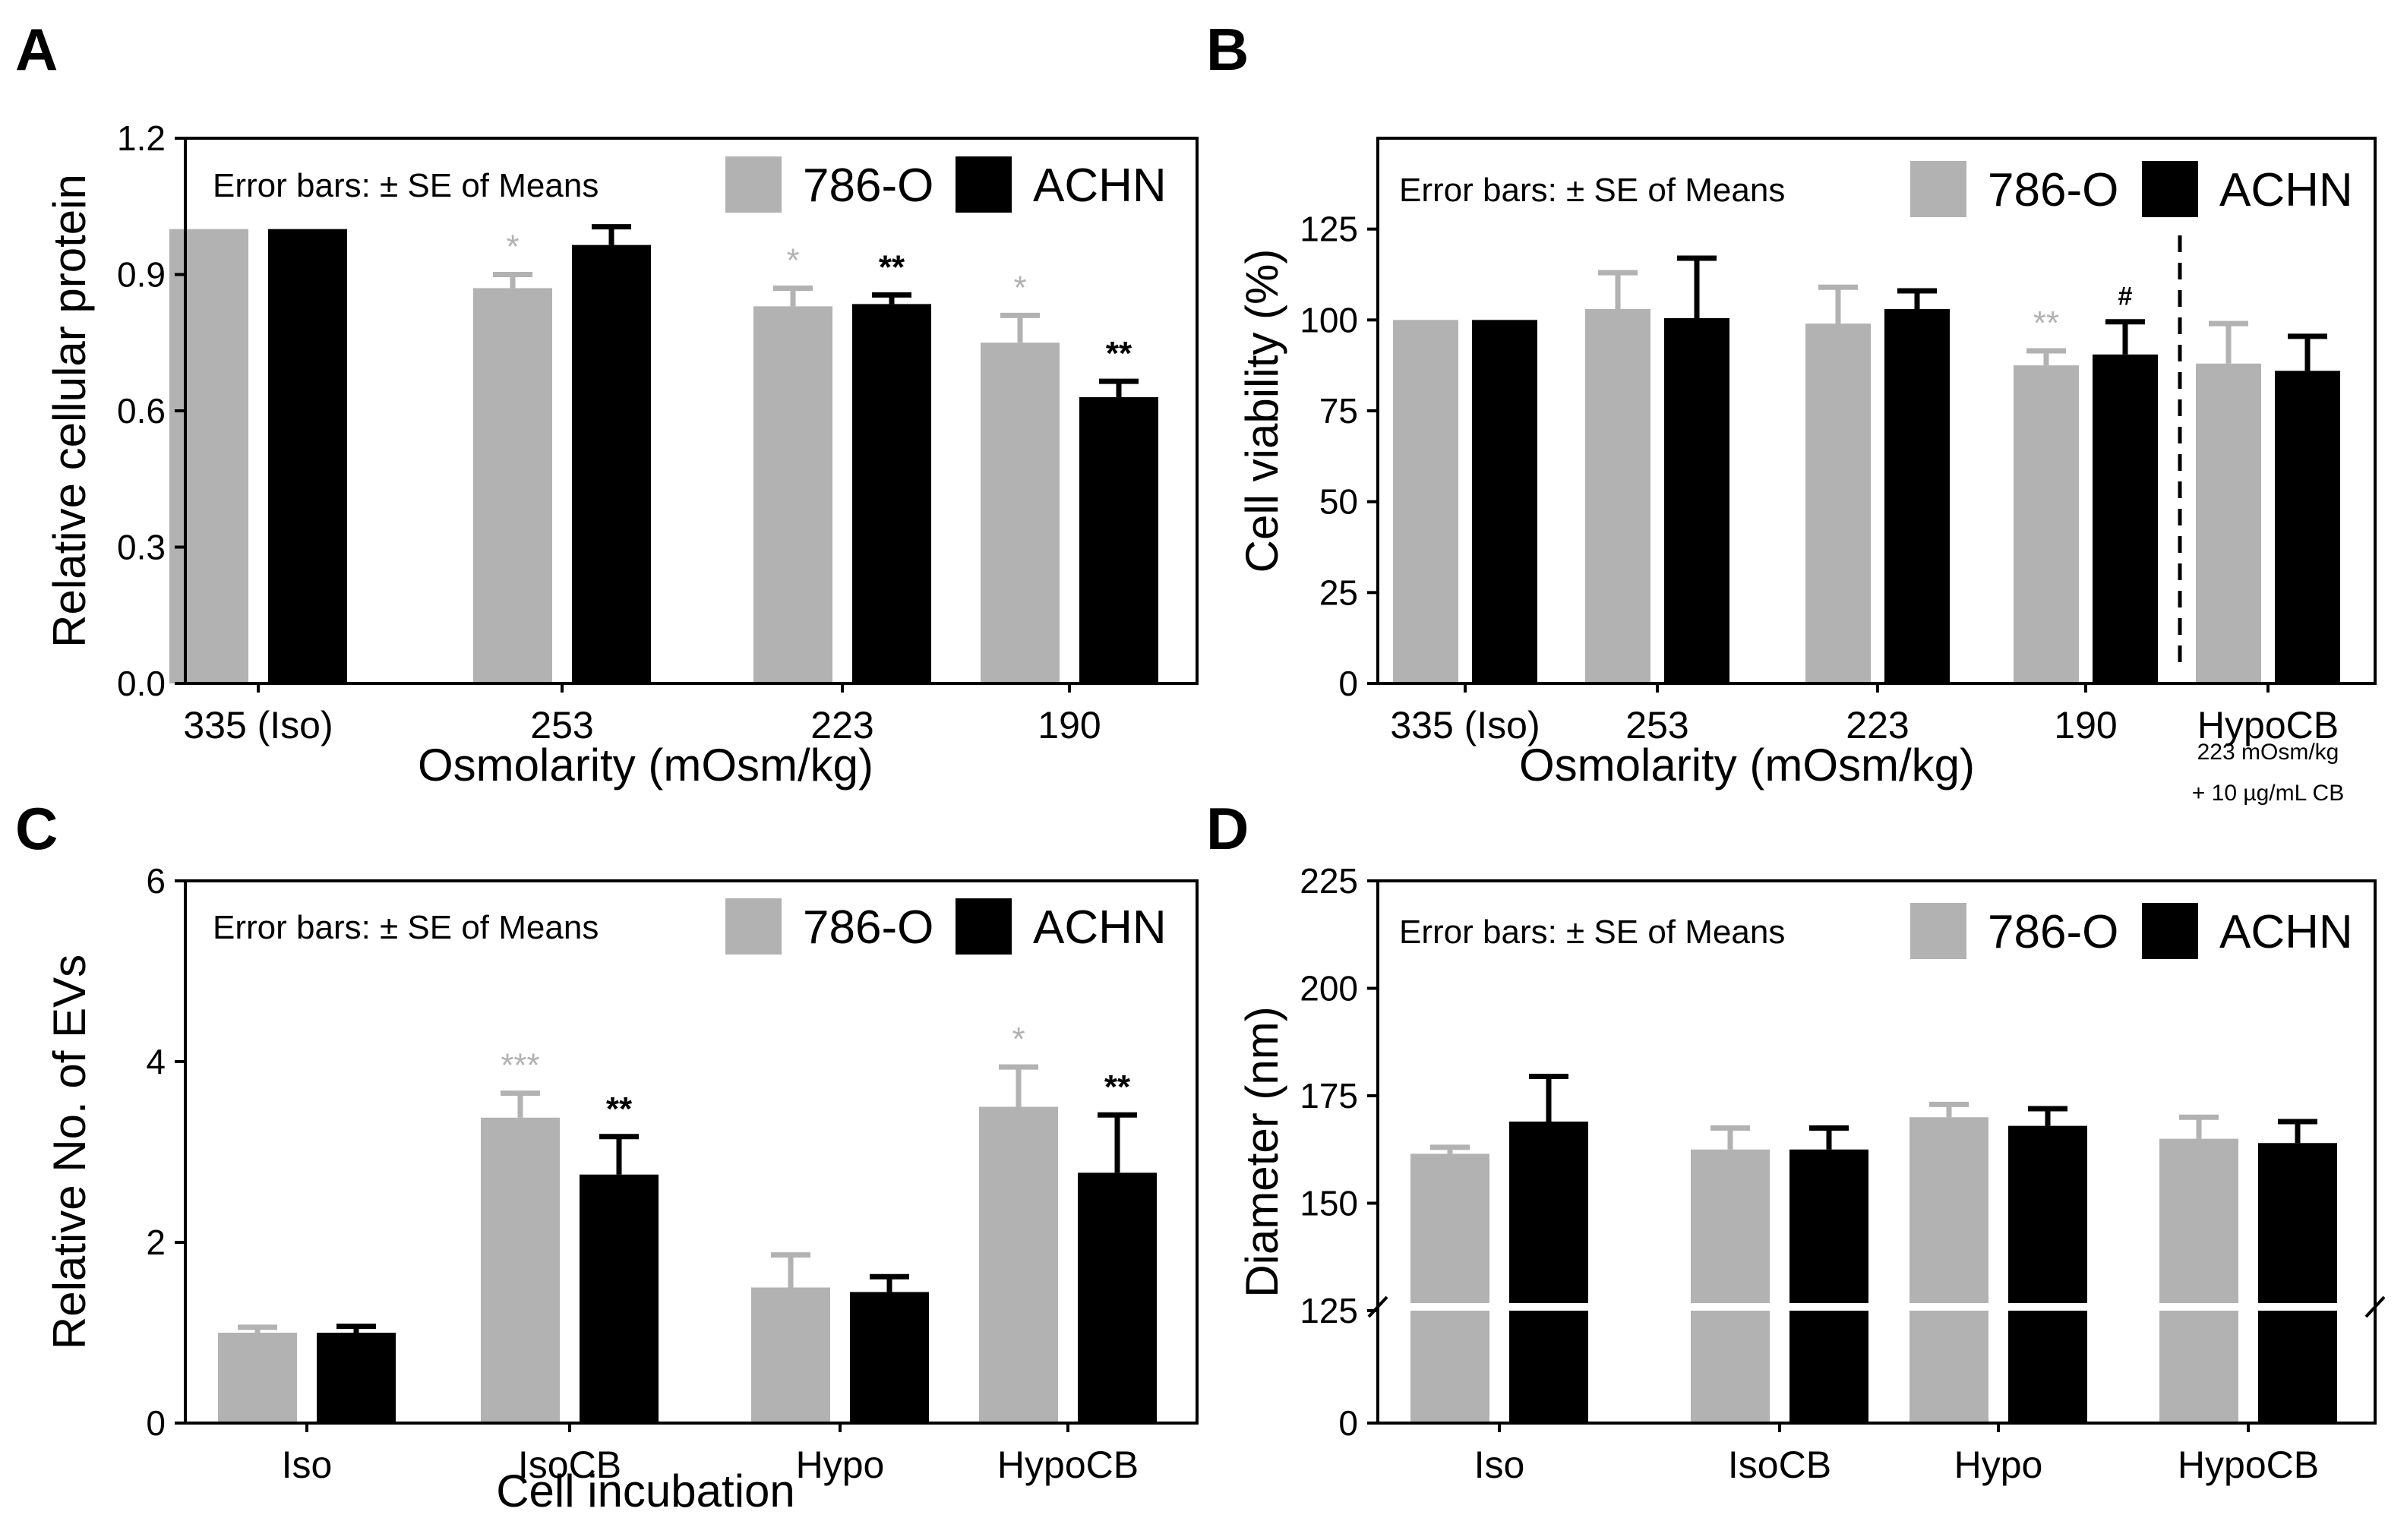  I want to click on axis-break-gap, so click(1876, 1307).